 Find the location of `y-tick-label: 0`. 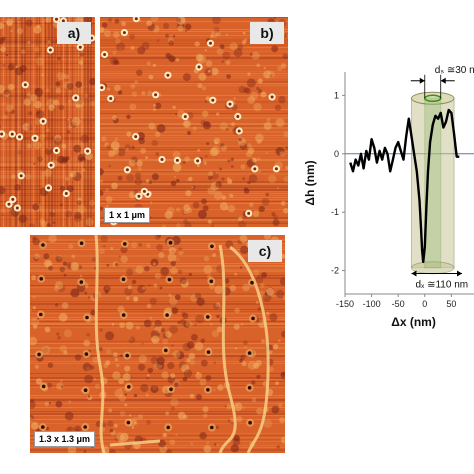

y-tick-label: 0 is located at coordinates (336, 154).